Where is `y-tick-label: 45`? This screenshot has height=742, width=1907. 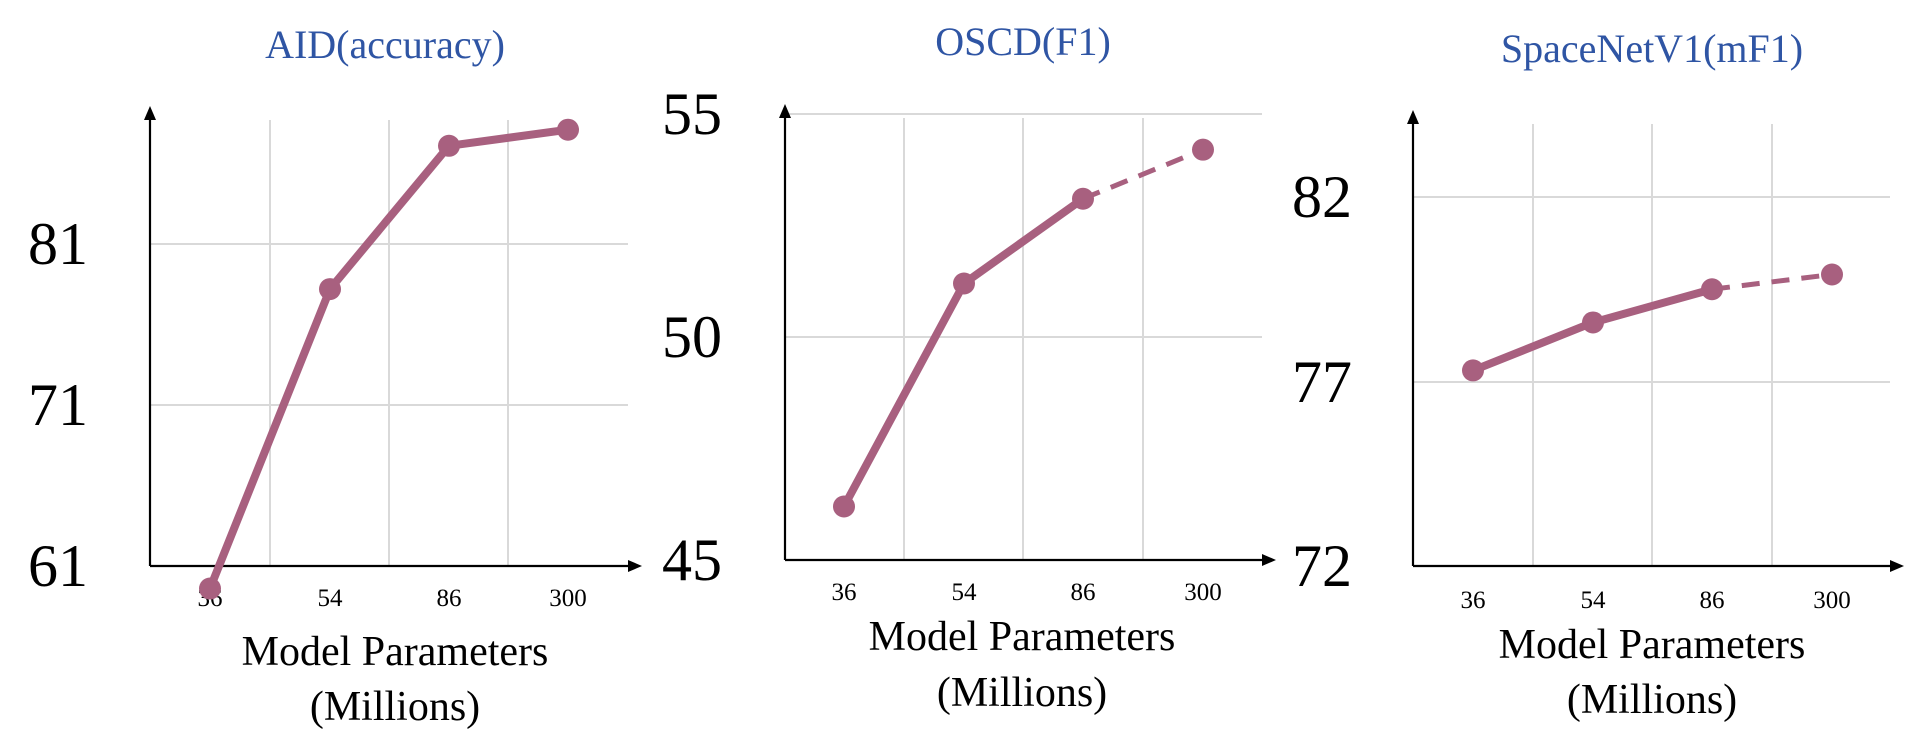 y-tick-label: 45 is located at coordinates (692, 560).